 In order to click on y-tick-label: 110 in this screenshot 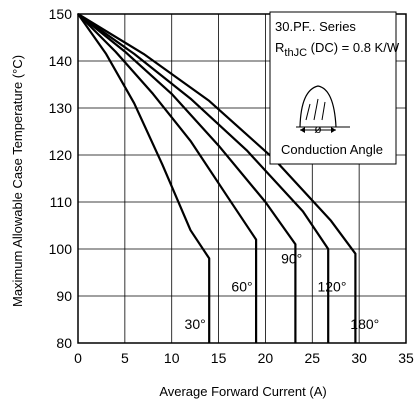, I will do `click(61, 202)`.